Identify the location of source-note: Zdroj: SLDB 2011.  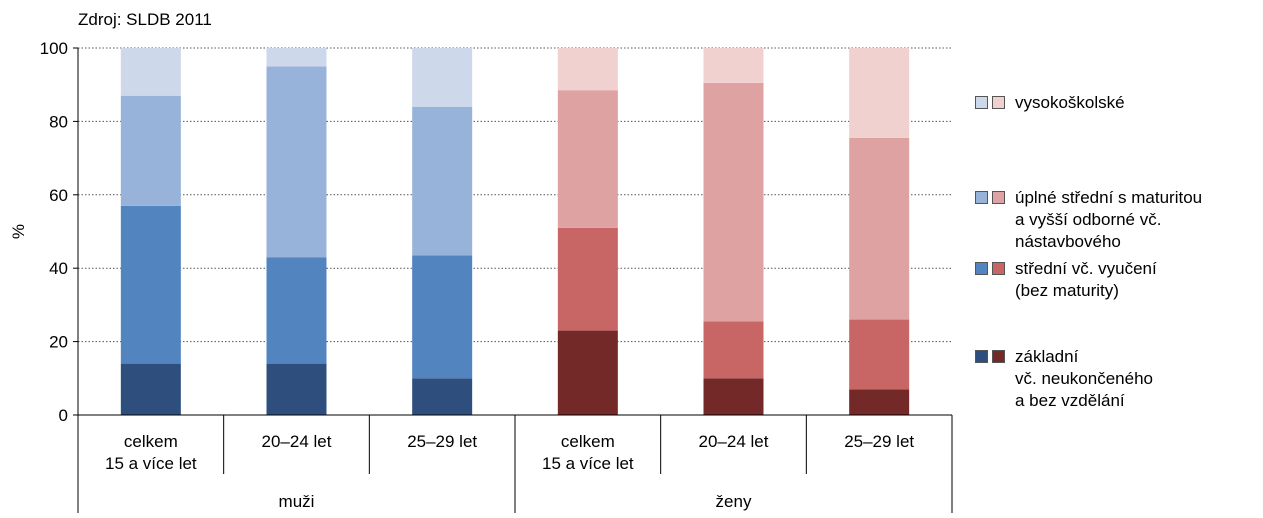
(145, 19).